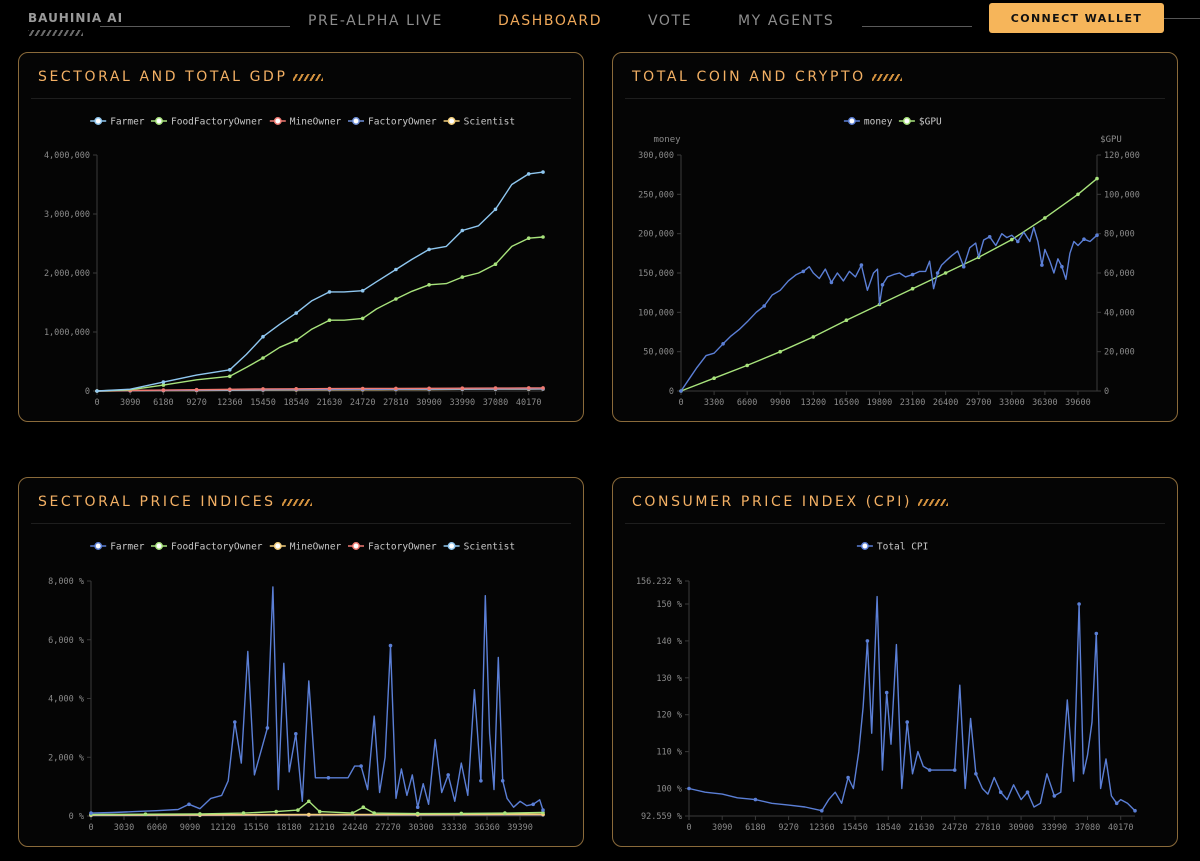 This screenshot has height=861, width=1200. I want to click on y-tick-label: 300,000, so click(656, 156).